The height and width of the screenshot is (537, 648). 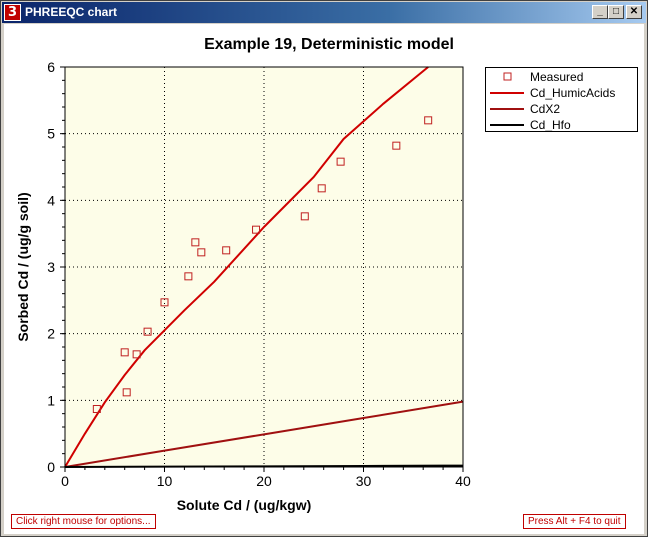 I want to click on chart-title: Example 19, Deterministic model, so click(x=329, y=44).